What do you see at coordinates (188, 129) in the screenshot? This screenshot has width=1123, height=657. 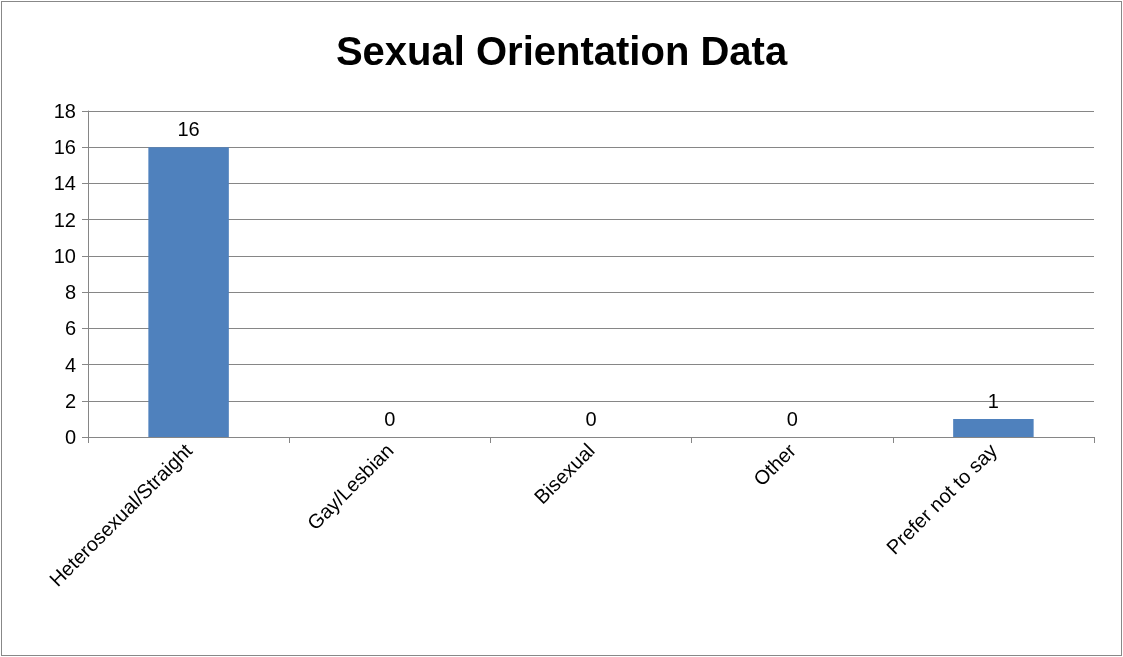 I see `data-label: 16` at bounding box center [188, 129].